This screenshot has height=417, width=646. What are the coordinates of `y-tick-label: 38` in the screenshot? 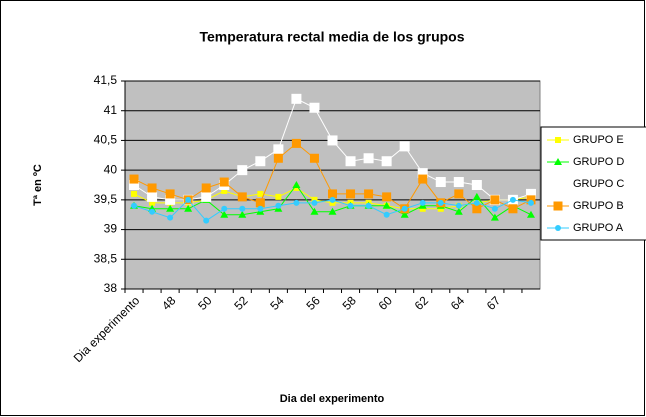 It's located at (111, 288).